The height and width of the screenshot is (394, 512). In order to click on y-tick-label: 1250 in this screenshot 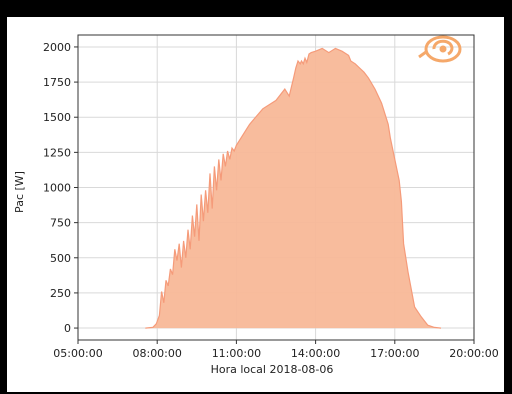, I will do `click(57, 152)`.